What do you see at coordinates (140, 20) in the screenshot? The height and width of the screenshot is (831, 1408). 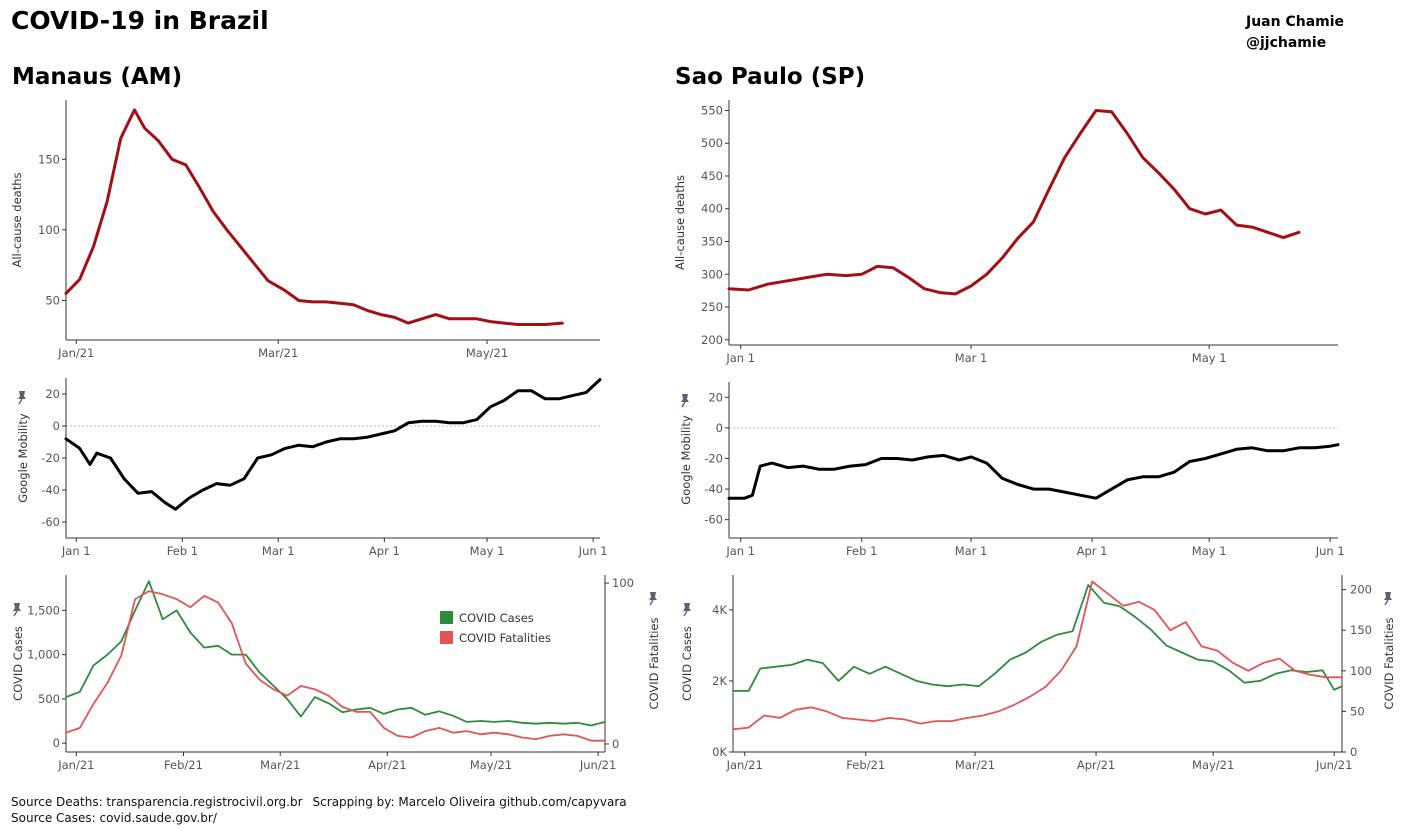 I see `page-title: COVID-19 in Brazil` at bounding box center [140, 20].